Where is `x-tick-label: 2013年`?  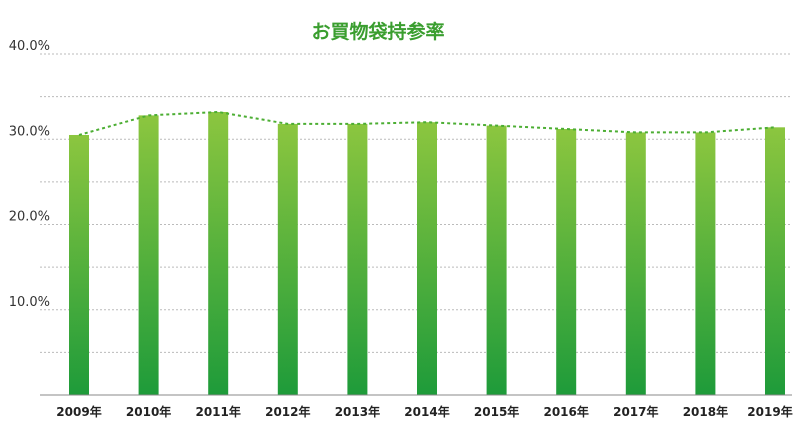
x-tick-label: 2013年 is located at coordinates (357, 411).